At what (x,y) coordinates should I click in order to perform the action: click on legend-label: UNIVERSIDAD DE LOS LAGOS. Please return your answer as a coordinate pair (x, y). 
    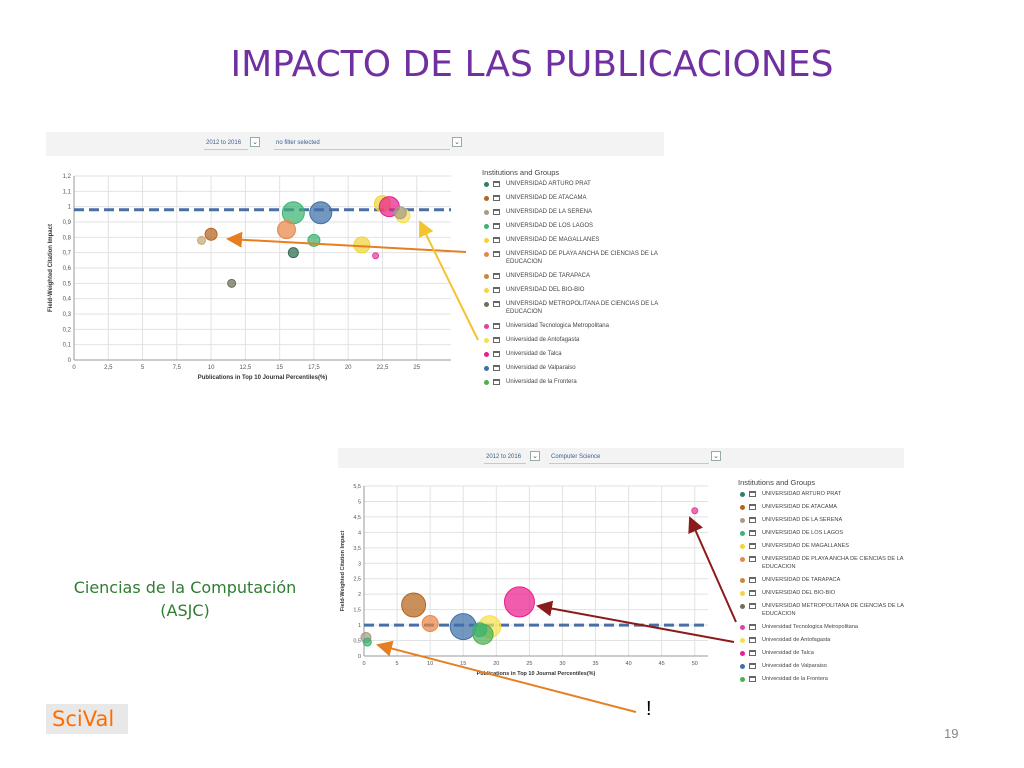
    Looking at the image, I should click on (803, 533).